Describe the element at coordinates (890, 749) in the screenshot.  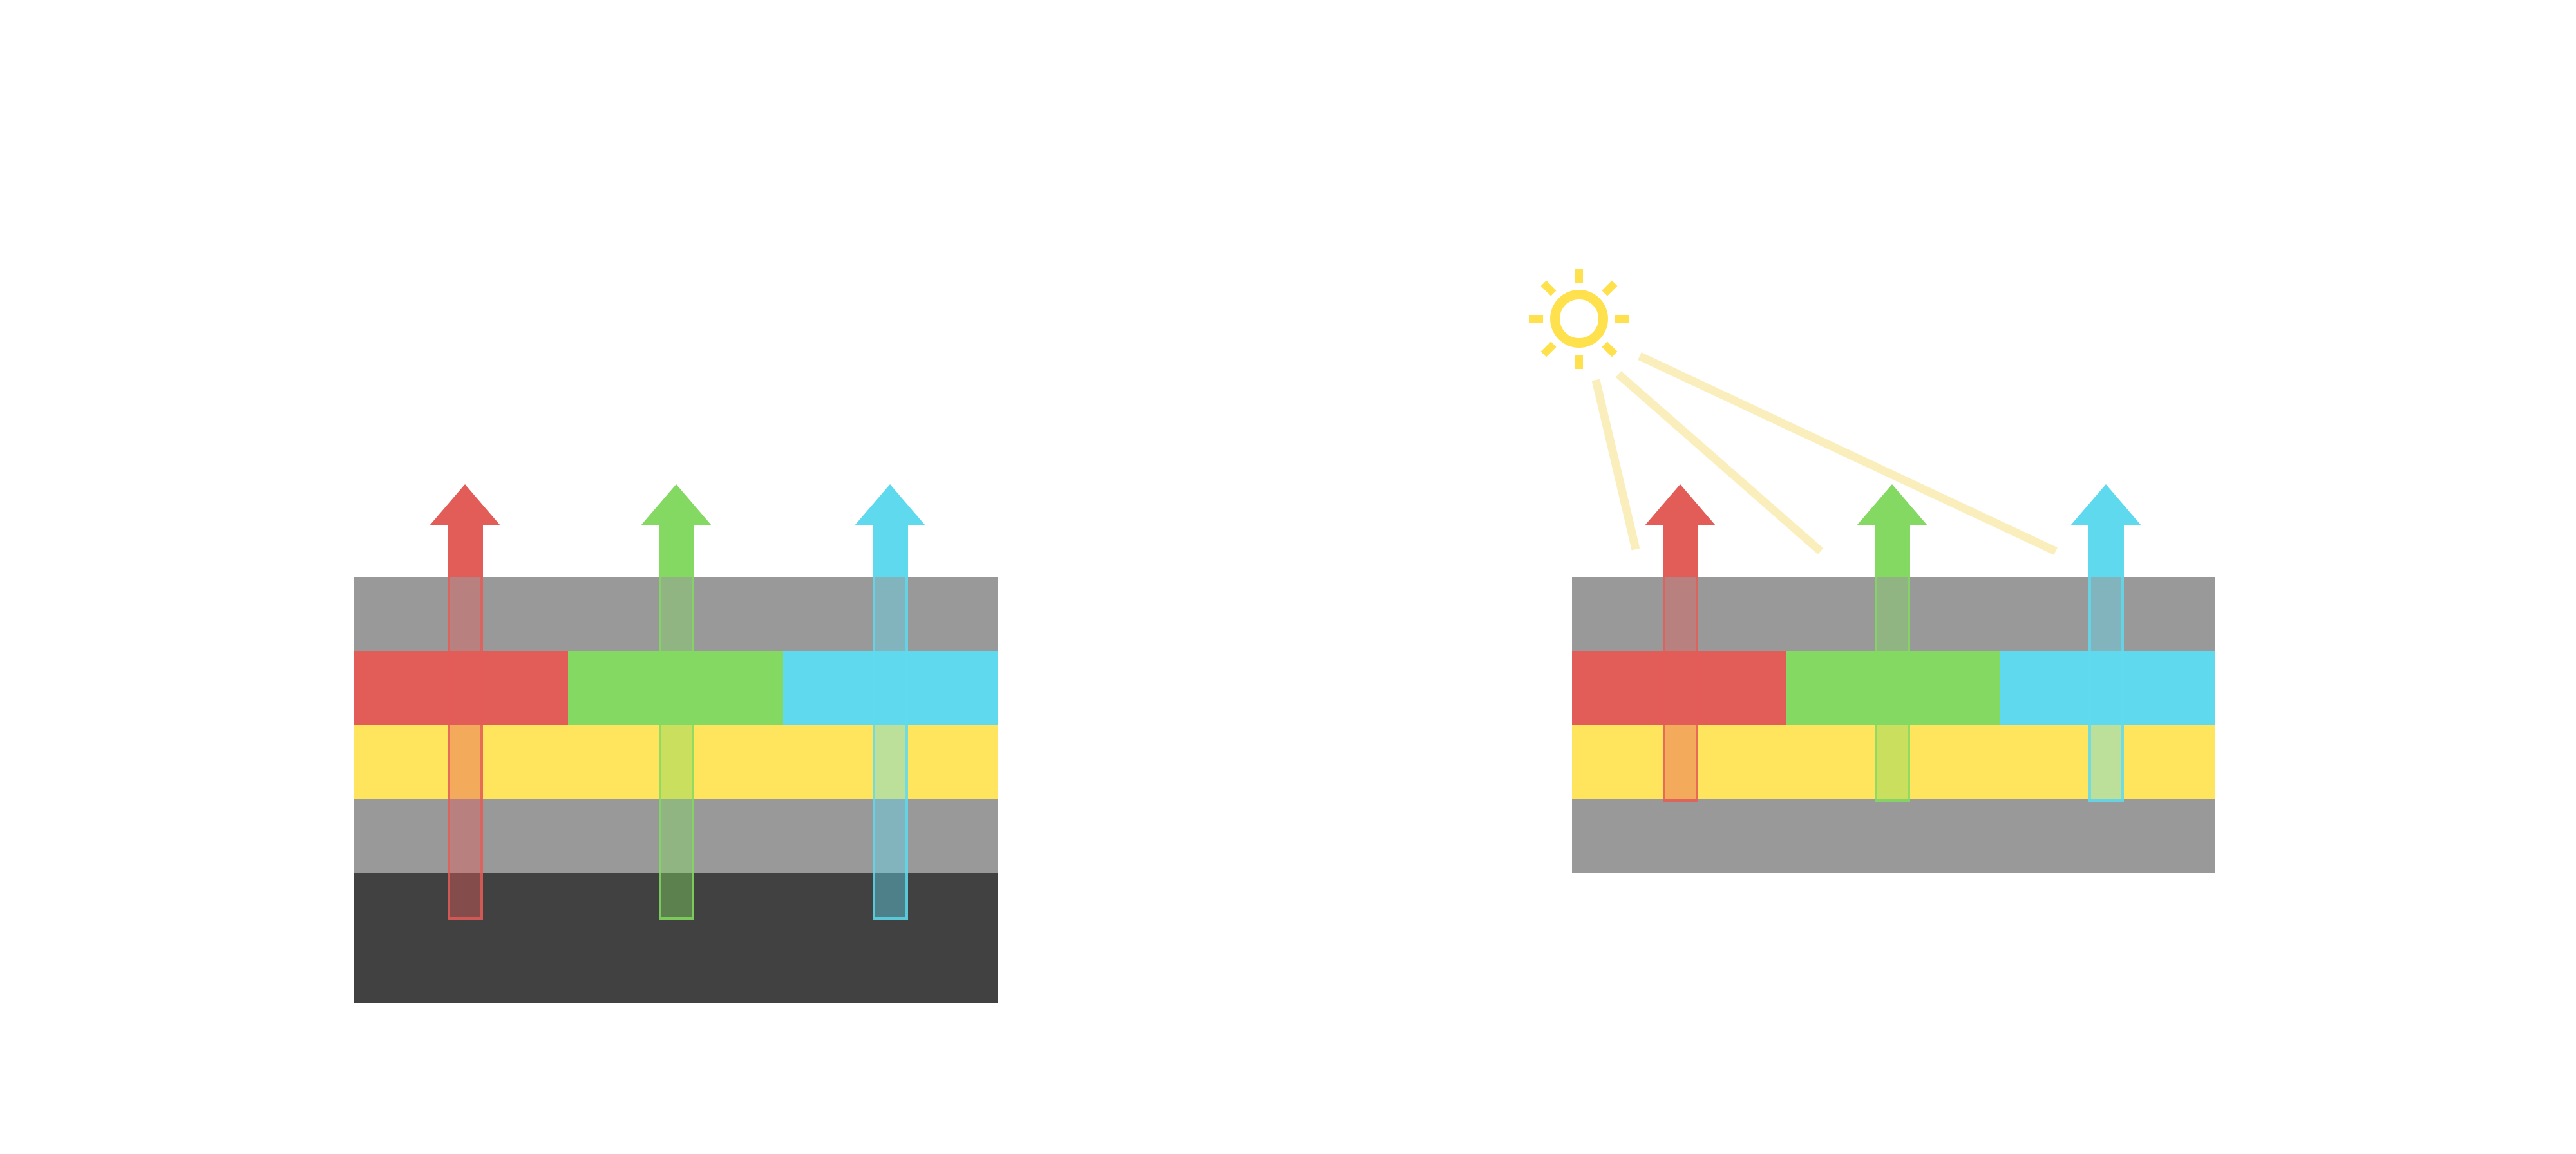
I see `emissive-cyan-arrow-shaft-translucent` at that location.